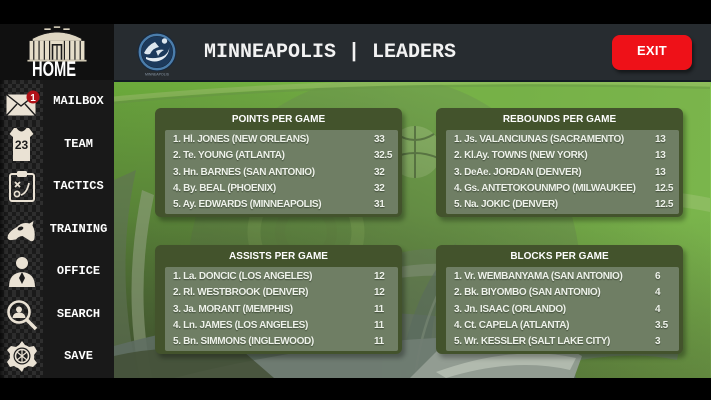  What do you see at coordinates (22, 145) in the screenshot?
I see `svg-text: 23` at bounding box center [22, 145].